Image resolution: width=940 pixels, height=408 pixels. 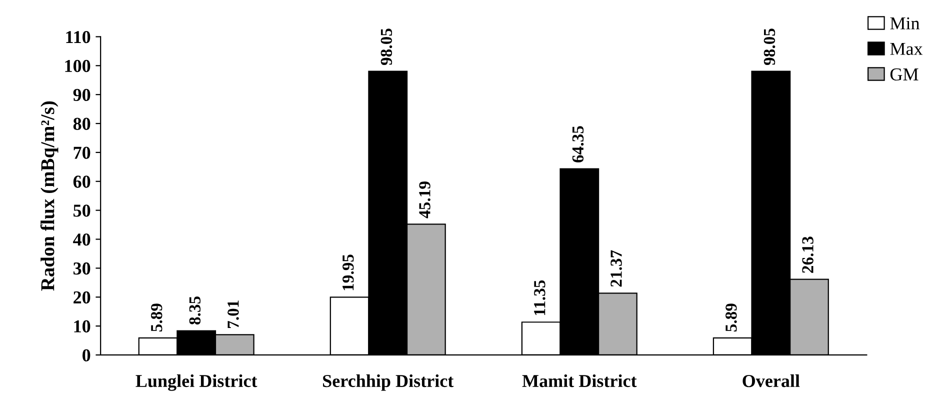 What do you see at coordinates (82, 210) in the screenshot?
I see `y-tick-label: 50` at bounding box center [82, 210].